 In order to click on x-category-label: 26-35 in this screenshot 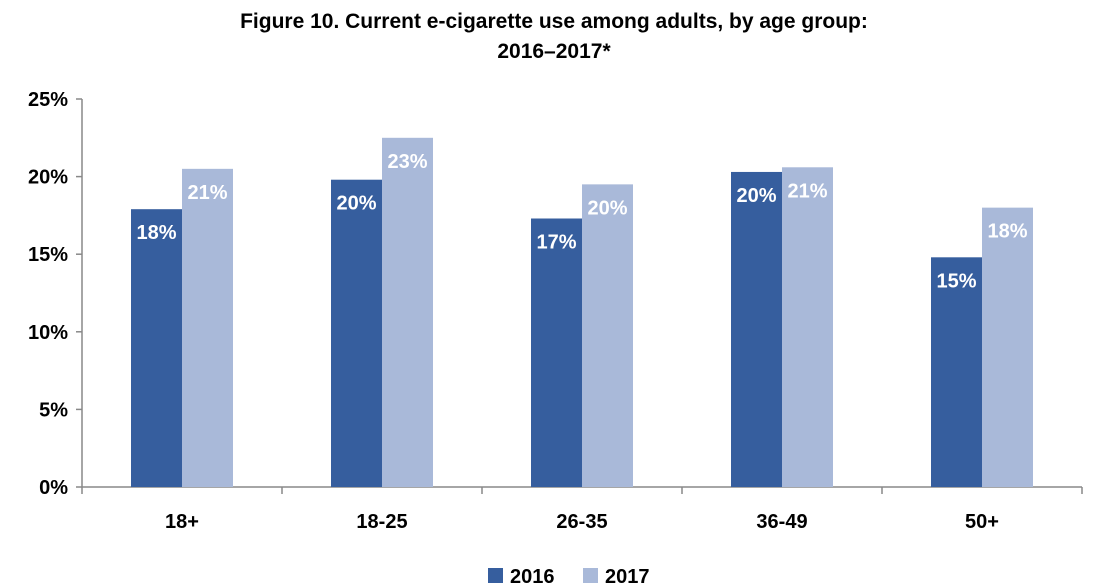, I will do `click(581, 522)`.